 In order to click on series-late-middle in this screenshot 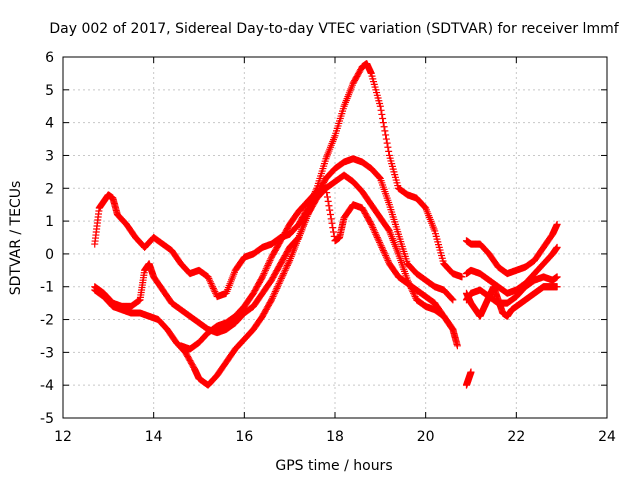, I will do `click(511, 270)`.